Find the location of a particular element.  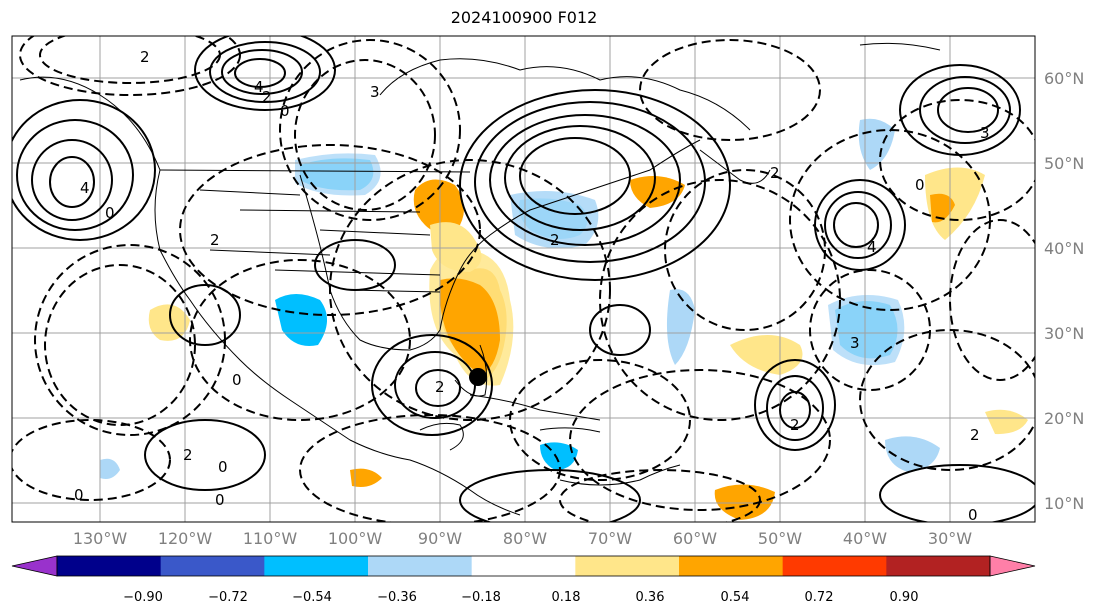

yellow-anomaly-baja is located at coordinates (169, 322).